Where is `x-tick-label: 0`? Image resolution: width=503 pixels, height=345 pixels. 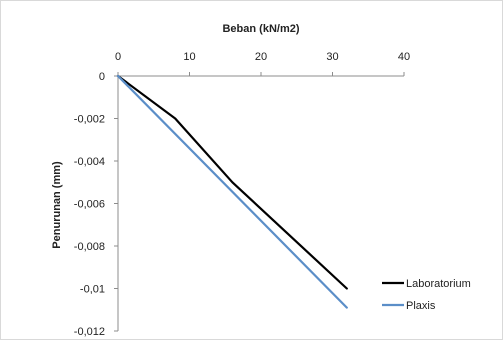
x-tick-label: 0 is located at coordinates (118, 57).